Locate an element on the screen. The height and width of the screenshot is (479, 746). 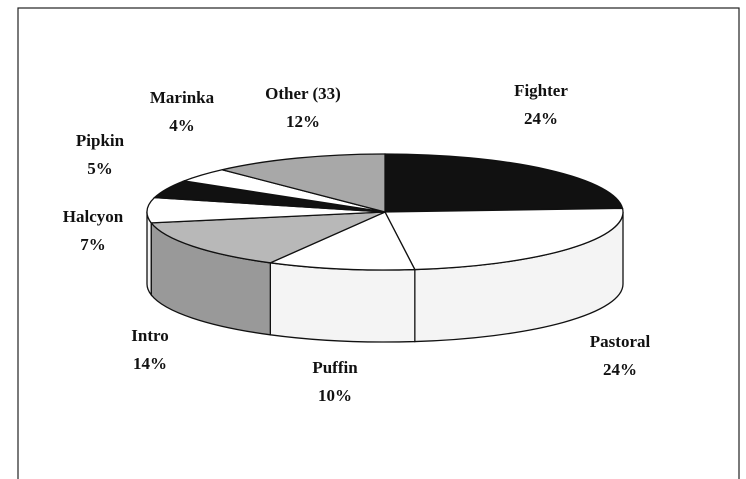
slice-value-label: 10% is located at coordinates (335, 395).